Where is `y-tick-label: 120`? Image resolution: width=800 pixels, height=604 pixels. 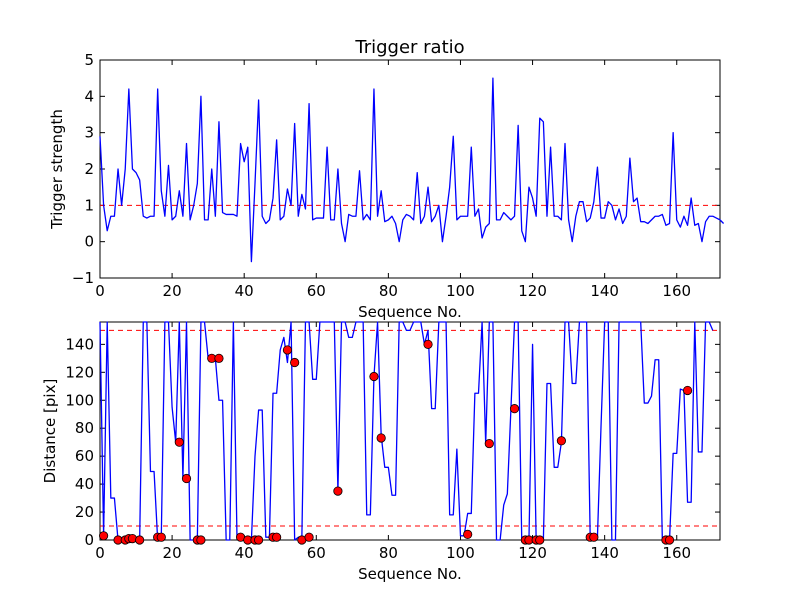
y-tick-label: 120 is located at coordinates (79, 372).